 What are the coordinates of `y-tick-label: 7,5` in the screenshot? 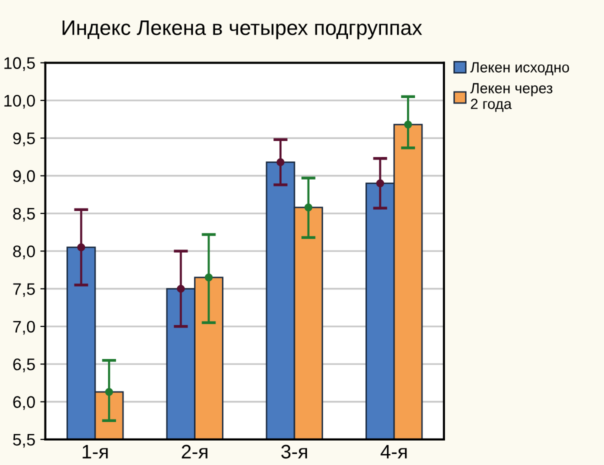 It's located at (24, 290).